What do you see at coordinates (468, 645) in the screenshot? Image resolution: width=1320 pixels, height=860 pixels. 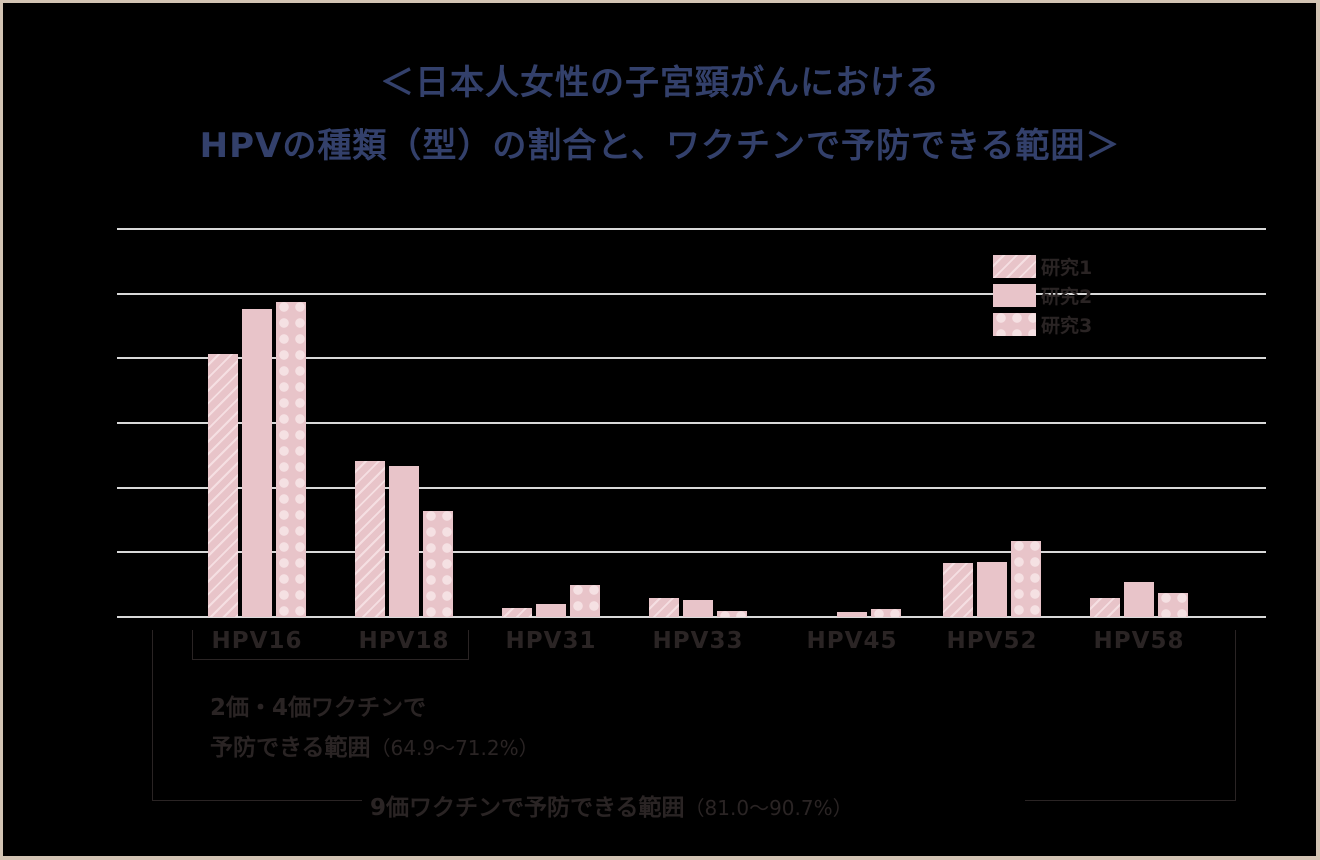 I see `bivalent-bracket-right` at bounding box center [468, 645].